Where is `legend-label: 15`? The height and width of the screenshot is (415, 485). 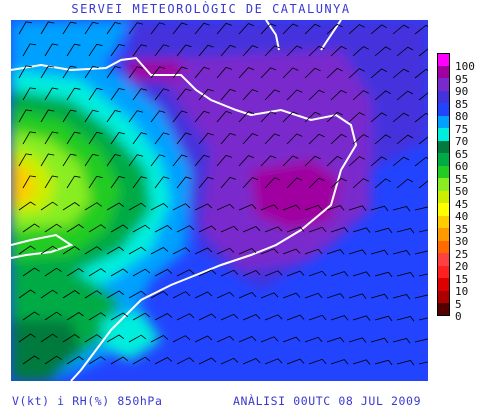
legend-label: 15 is located at coordinates (462, 279).